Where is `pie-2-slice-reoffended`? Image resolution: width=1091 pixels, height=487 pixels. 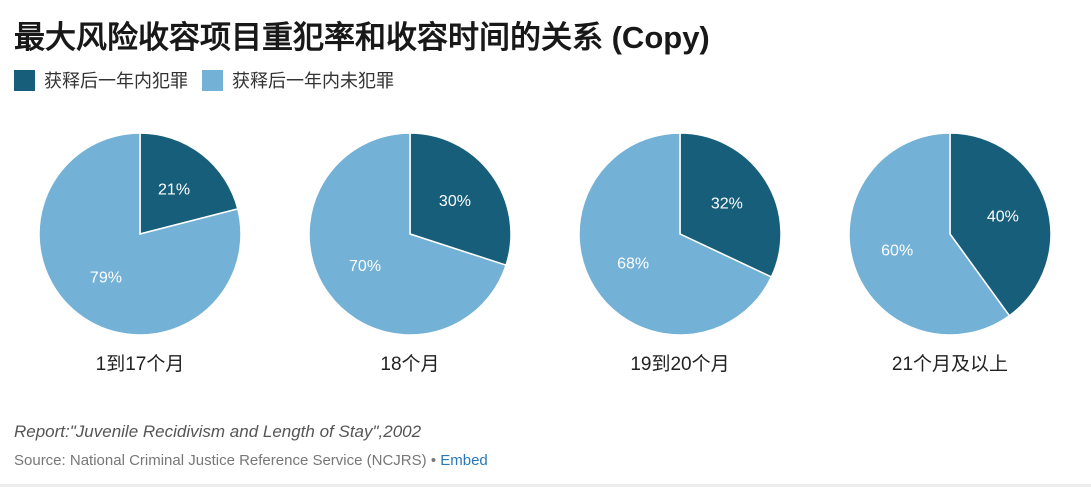
pie-2-slice-reoffended is located at coordinates (460, 199).